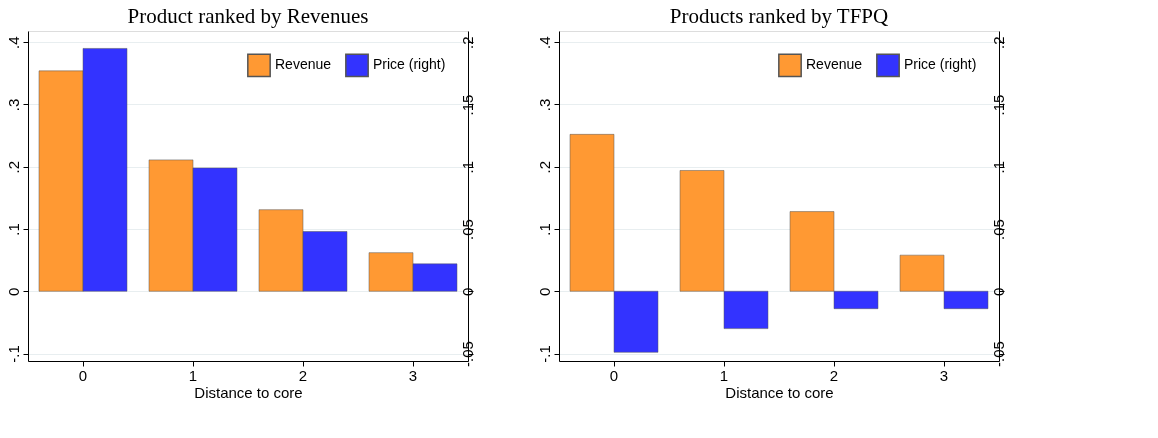 The height and width of the screenshot is (438, 1158). I want to click on chart-title: Products ranked by TFPQ, so click(779, 16).